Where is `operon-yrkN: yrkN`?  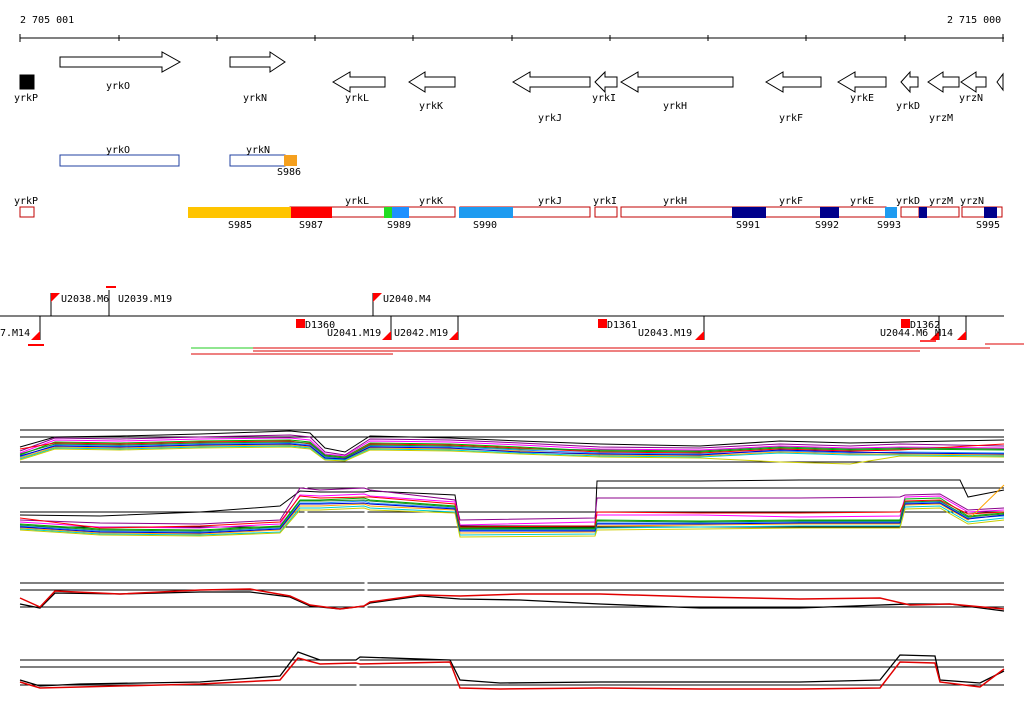
operon-yrkN: yrkN is located at coordinates (257, 156).